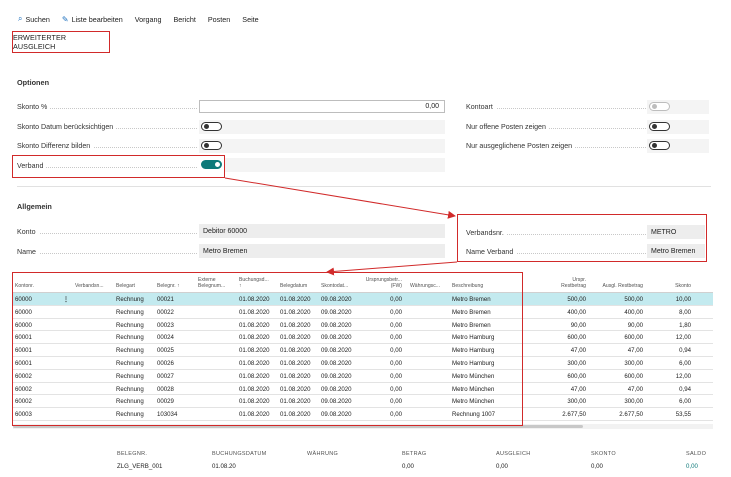  What do you see at coordinates (250, 19) in the screenshot?
I see `menu-seite: Seite` at bounding box center [250, 19].